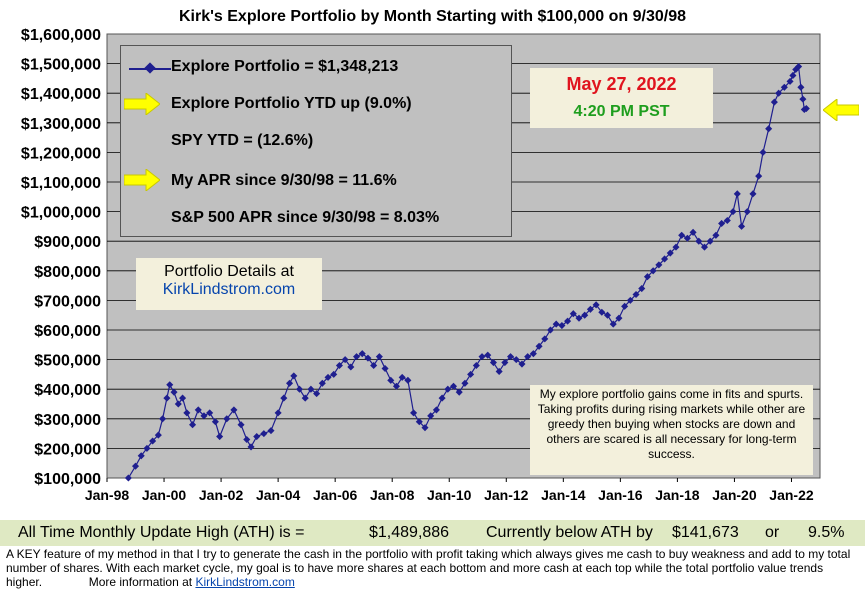 The image size is (865, 600). I want to click on update-date: May 27, 2022, so click(621, 84).